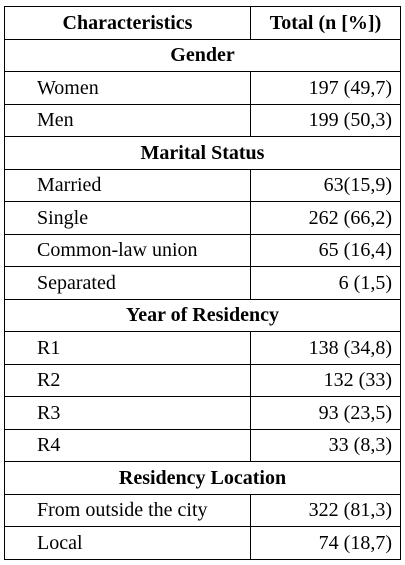 The height and width of the screenshot is (565, 405). I want to click on section-row: Gender, so click(202, 55).